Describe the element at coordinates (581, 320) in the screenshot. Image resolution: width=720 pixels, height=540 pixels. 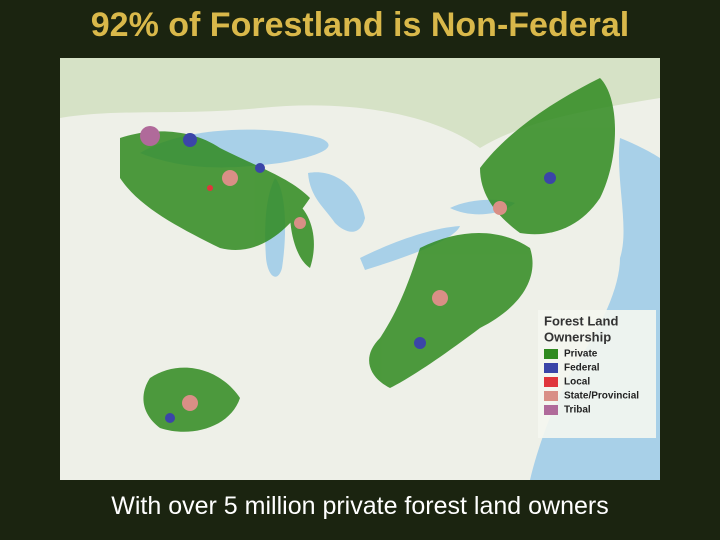
I see `legend-title: Forest Land` at that location.